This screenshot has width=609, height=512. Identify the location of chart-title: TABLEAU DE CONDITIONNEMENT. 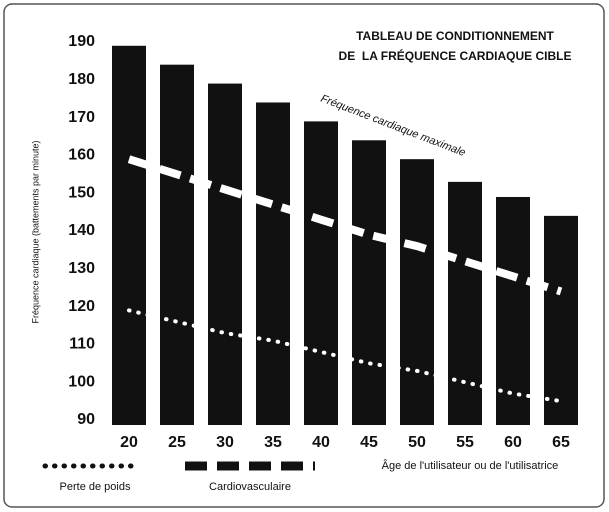
(455, 36).